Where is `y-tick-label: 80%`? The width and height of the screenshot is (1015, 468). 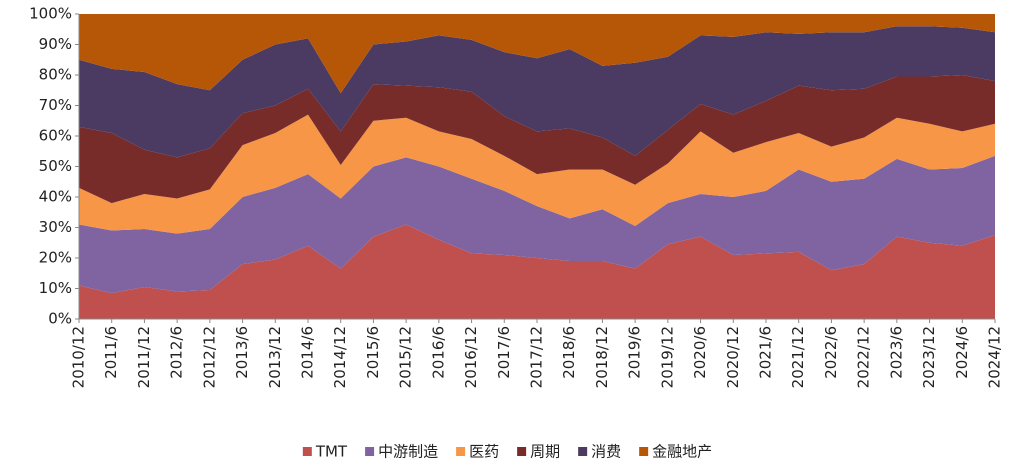
y-tick-label: 80% is located at coordinates (55, 75).